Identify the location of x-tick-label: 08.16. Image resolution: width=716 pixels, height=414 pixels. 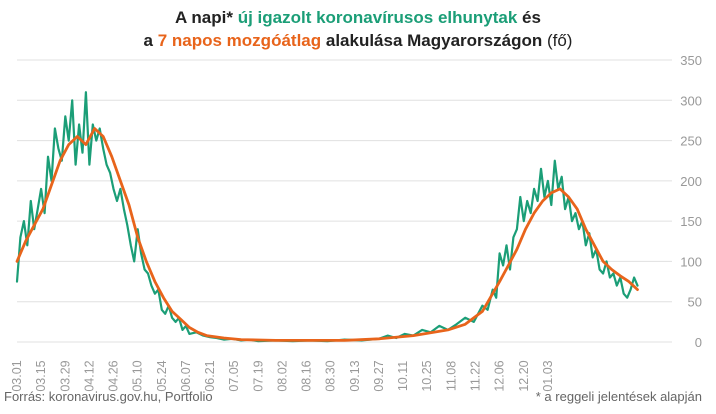
(307, 375).